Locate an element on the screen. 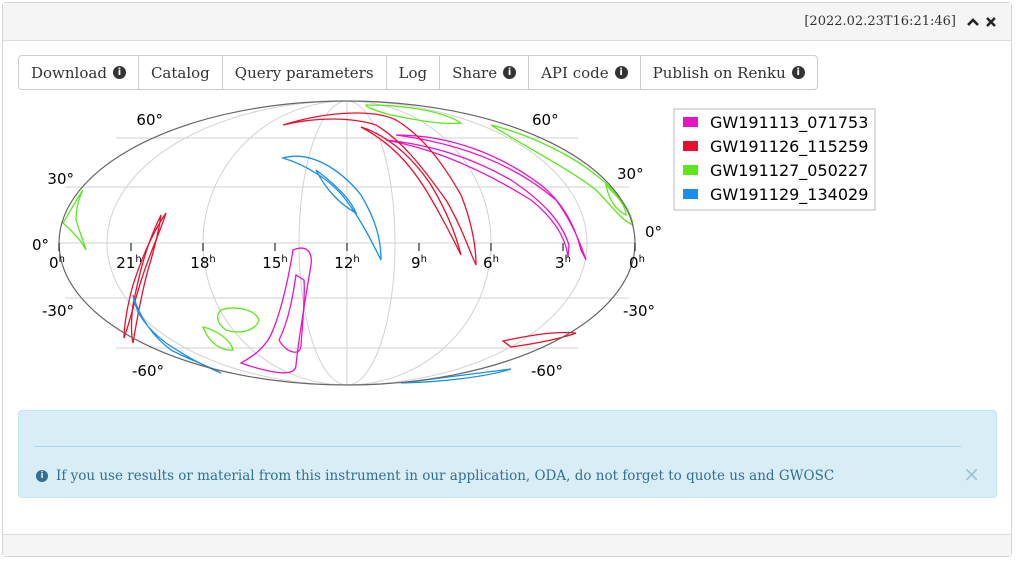  share-button: Share i is located at coordinates (485, 72).